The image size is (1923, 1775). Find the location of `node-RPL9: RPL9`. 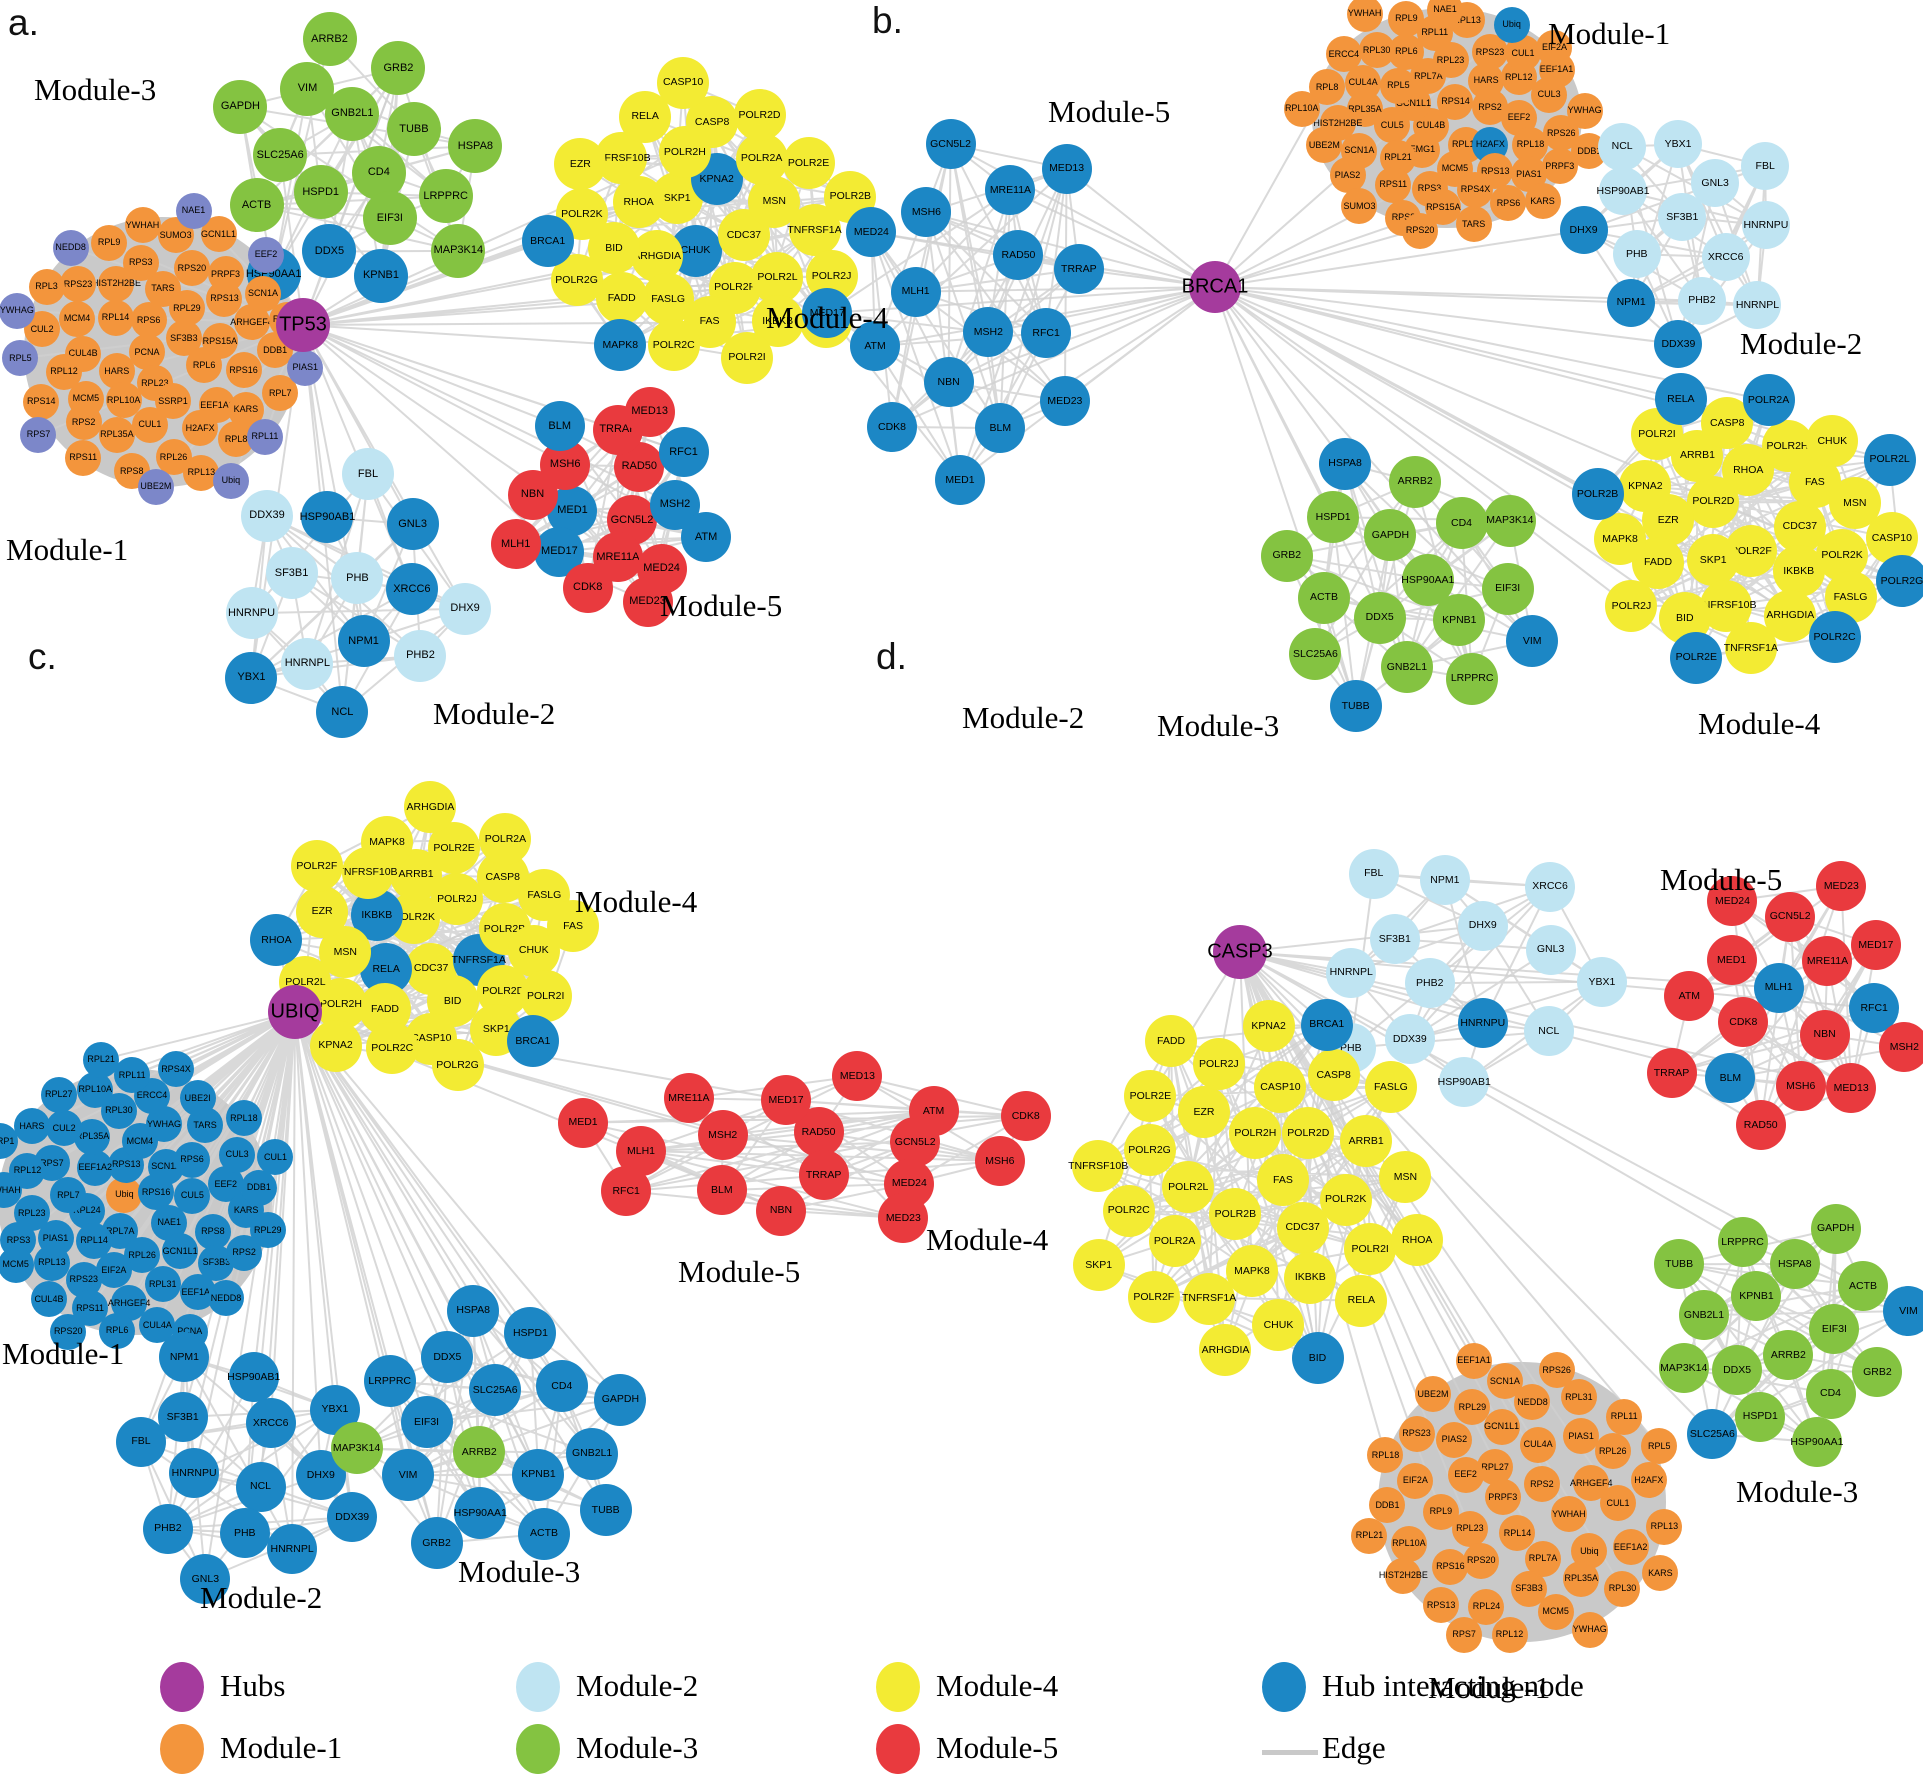

node-RPL9: RPL9 is located at coordinates (109, 242).